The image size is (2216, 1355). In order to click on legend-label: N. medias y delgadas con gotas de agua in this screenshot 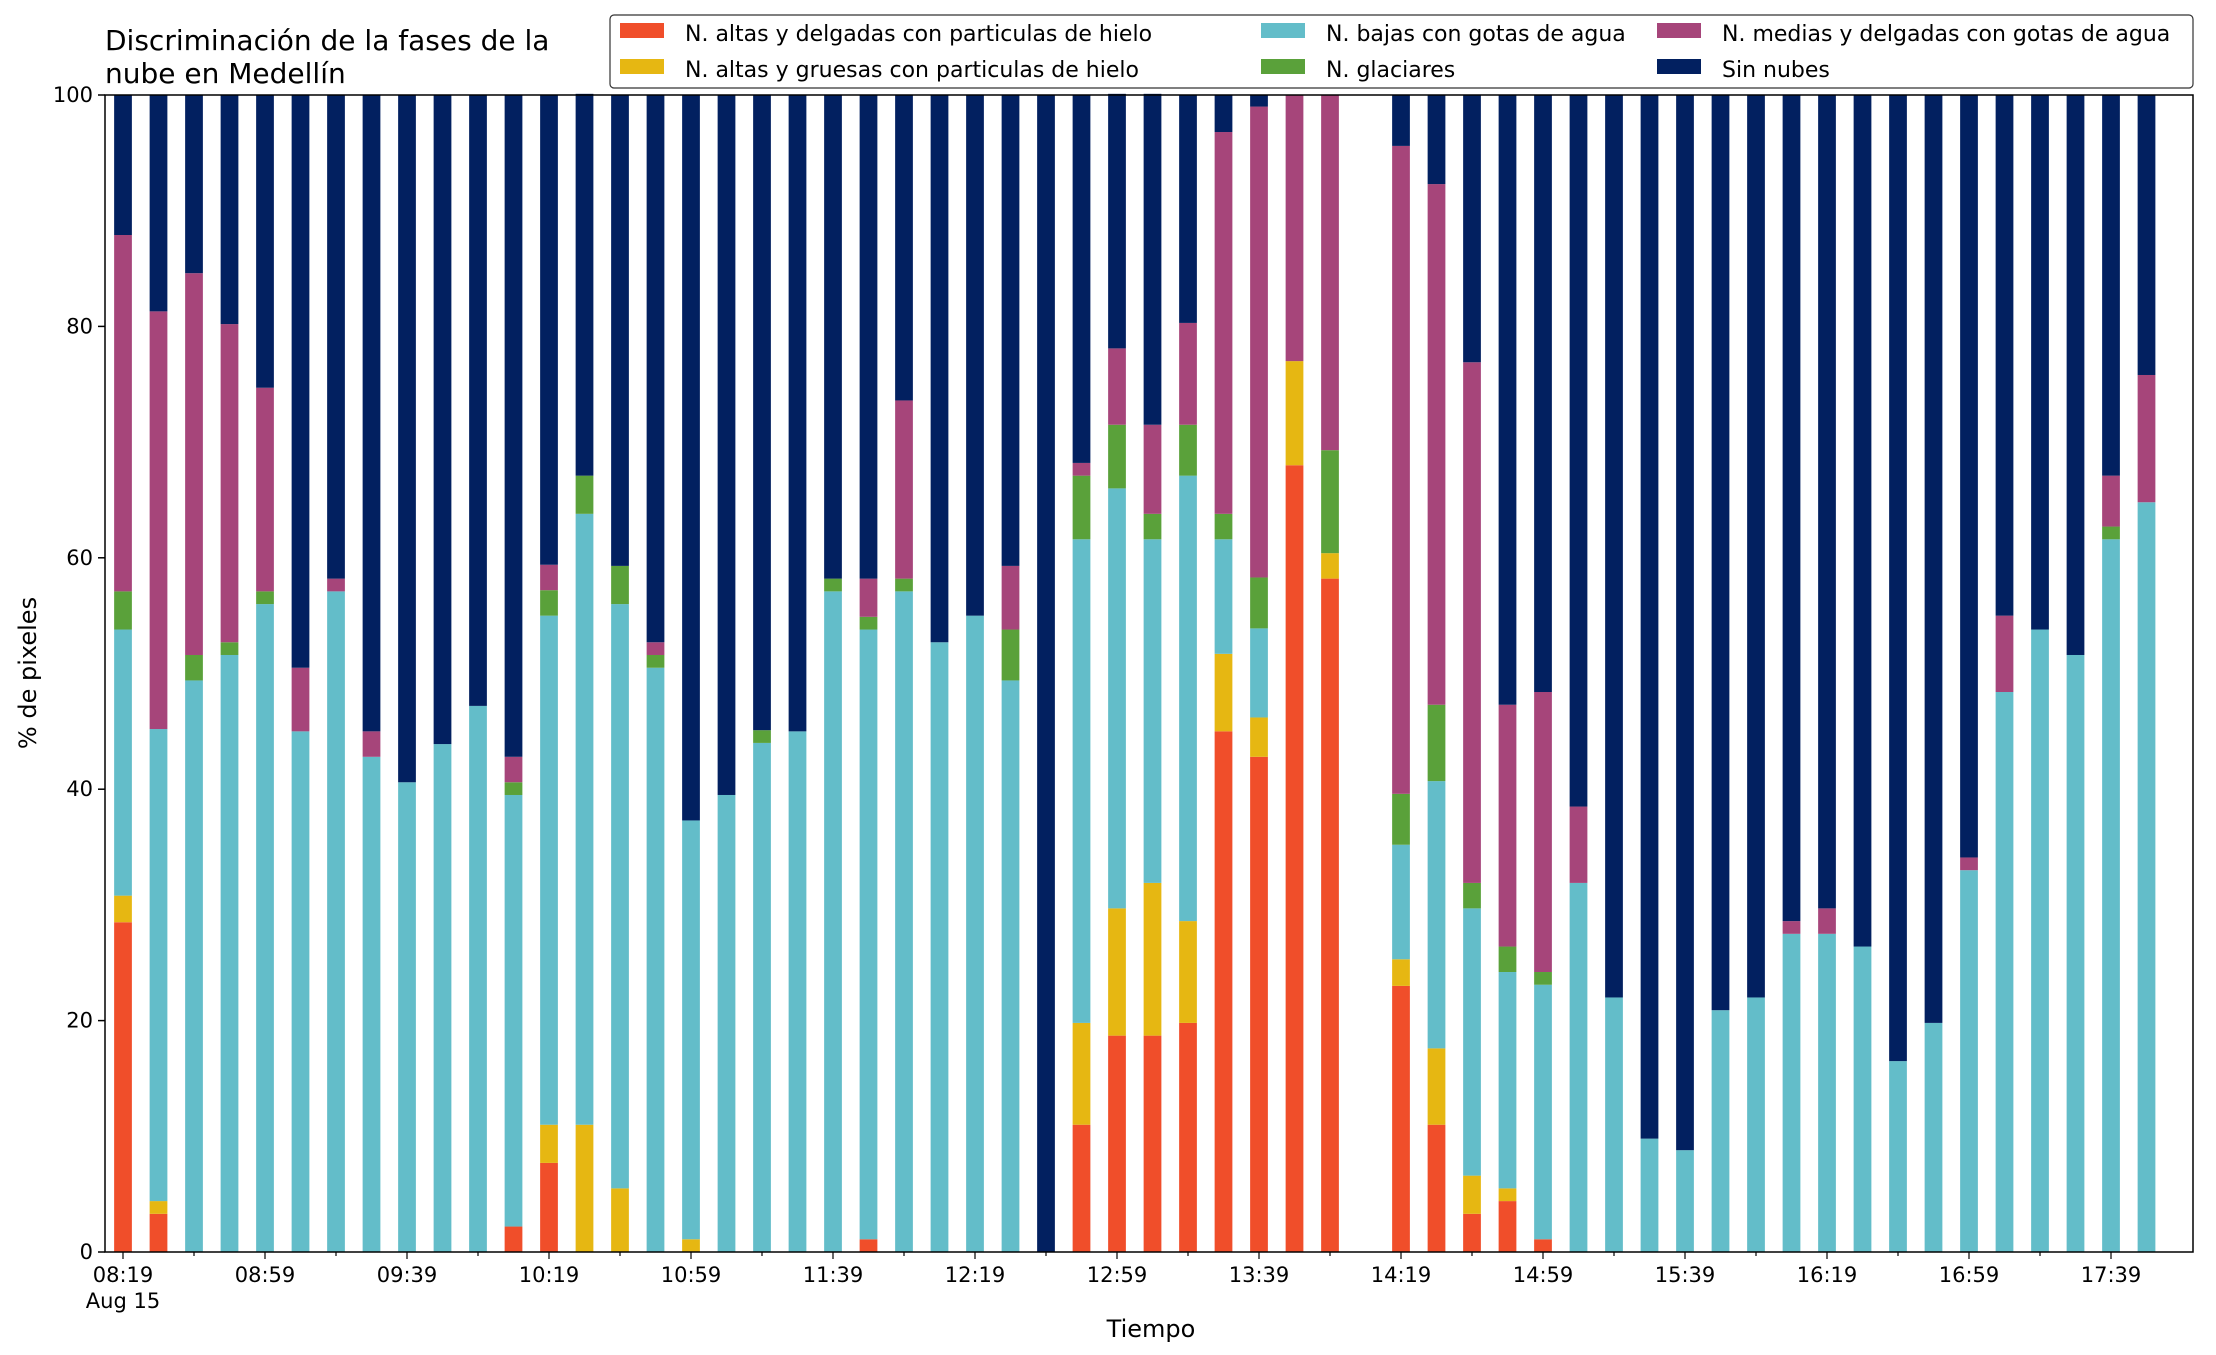, I will do `click(1946, 34)`.